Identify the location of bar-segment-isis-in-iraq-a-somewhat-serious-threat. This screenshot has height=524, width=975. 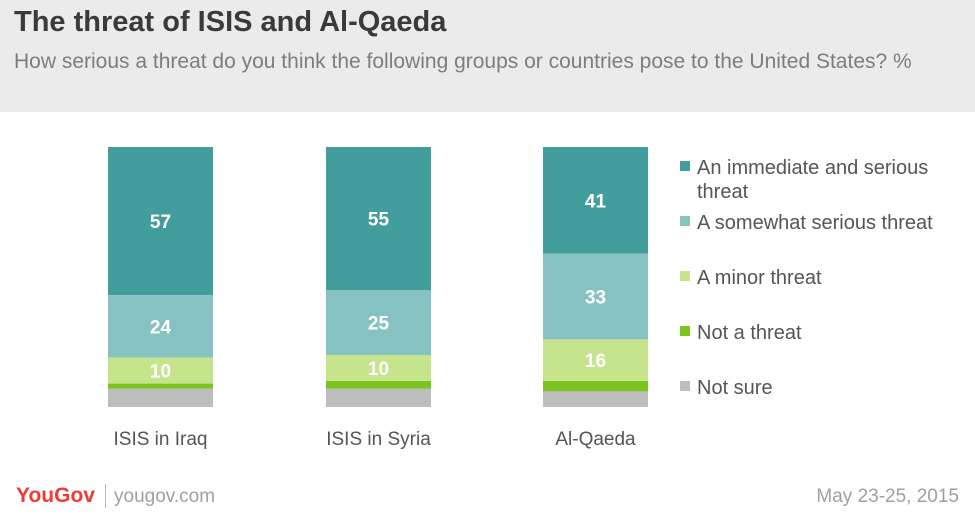
(160, 326).